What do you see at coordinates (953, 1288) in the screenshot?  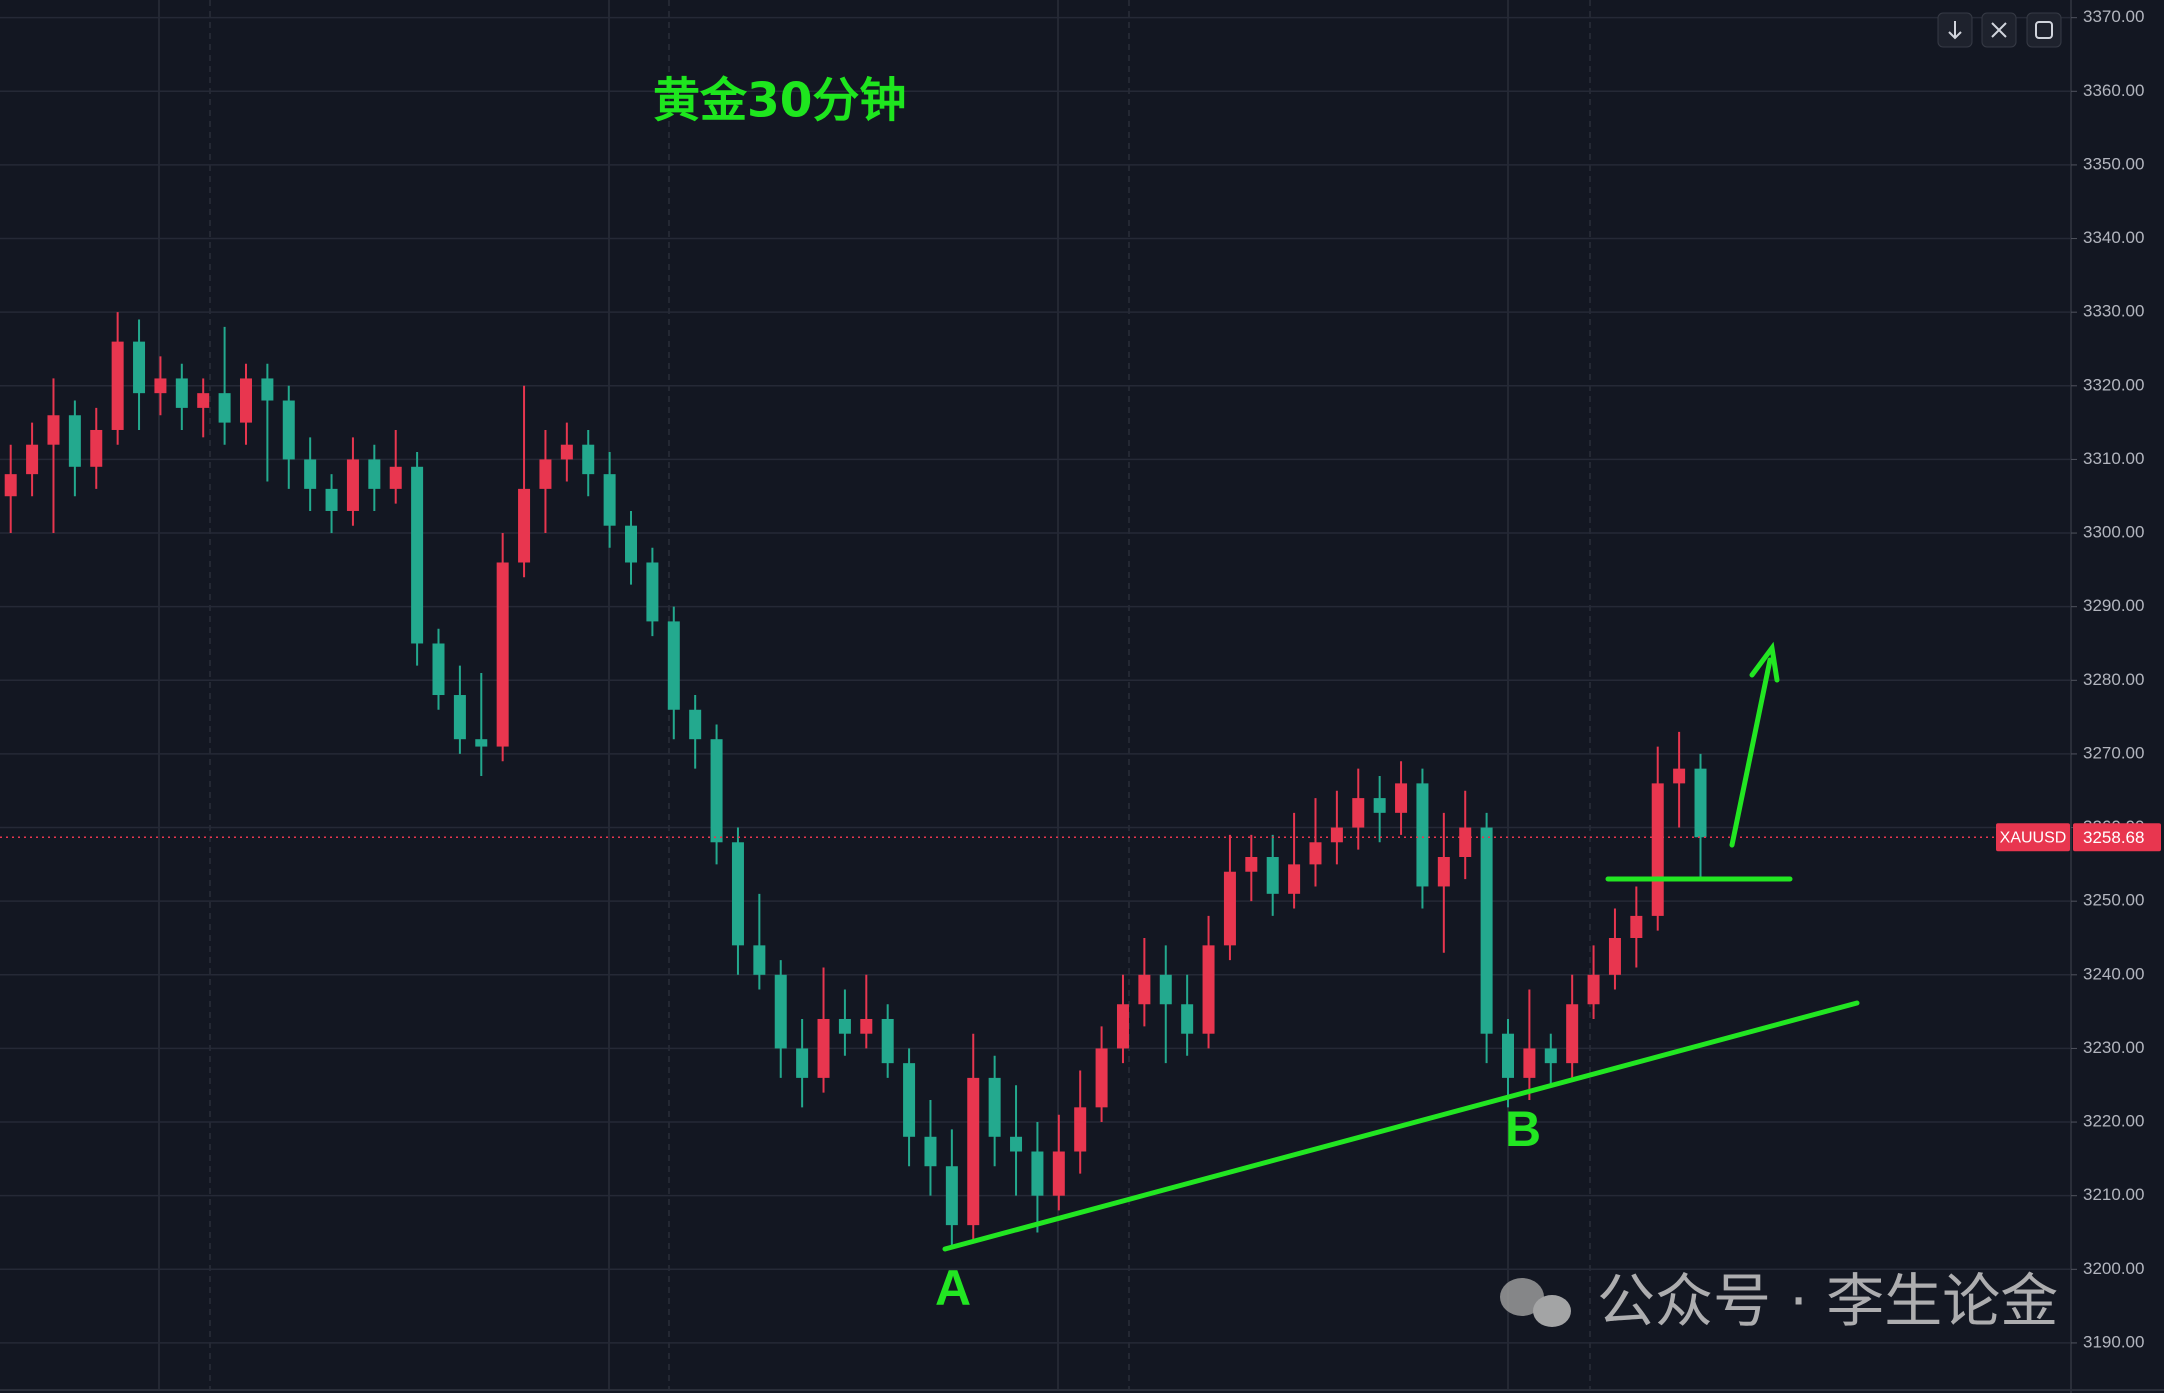 I see `point-label: A` at bounding box center [953, 1288].